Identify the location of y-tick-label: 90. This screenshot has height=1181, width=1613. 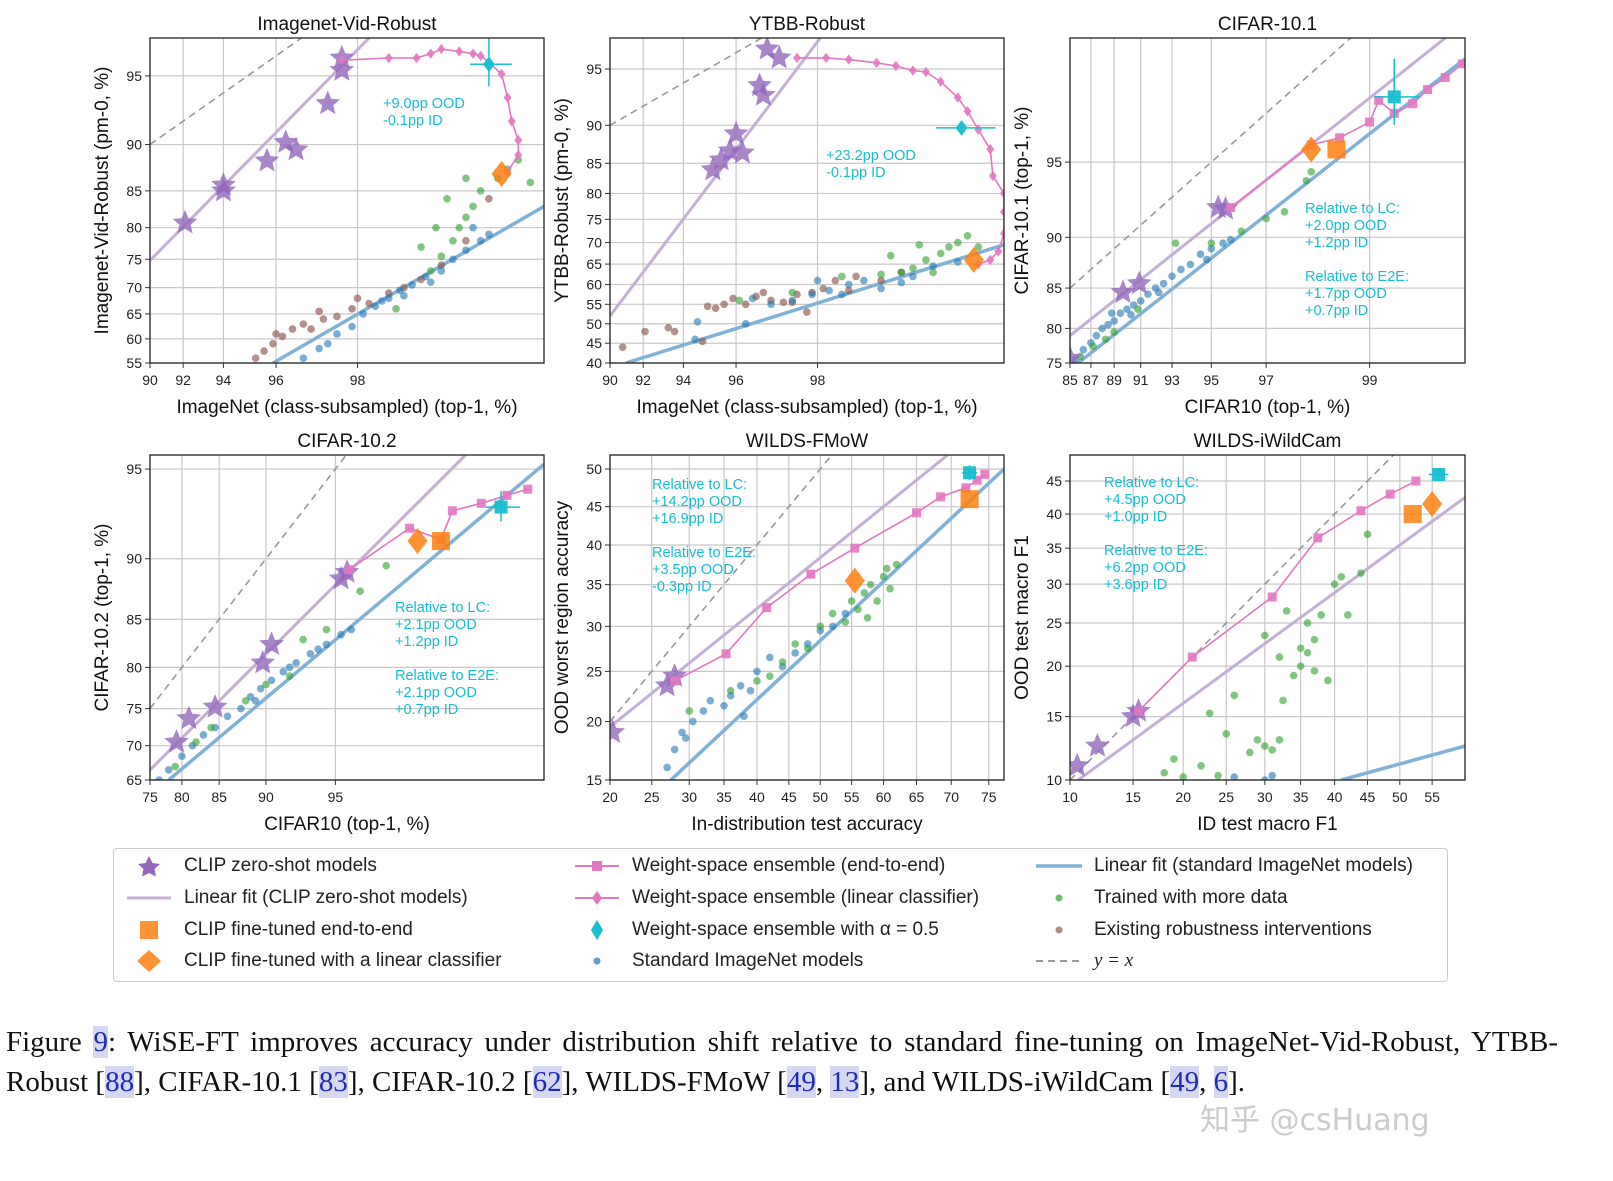
(134, 145).